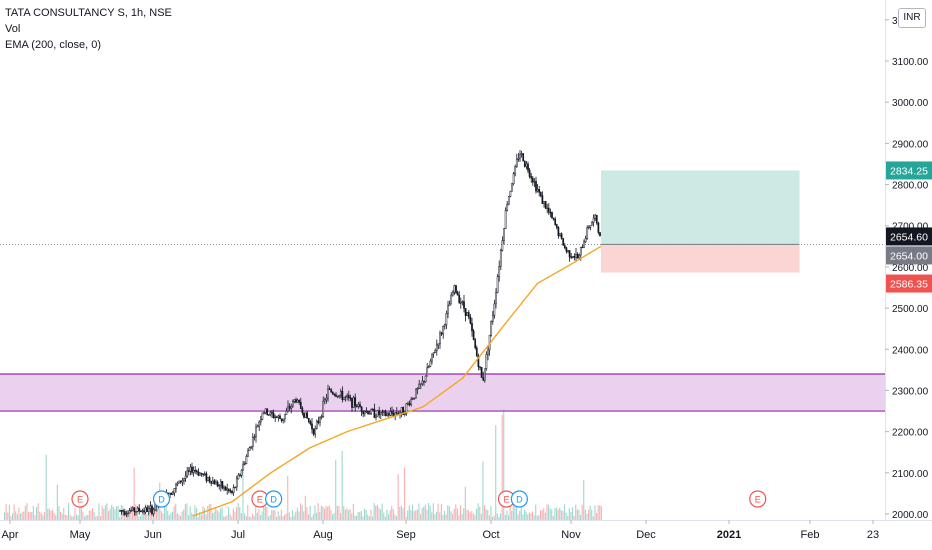 The image size is (932, 550). What do you see at coordinates (53, 45) in the screenshot?
I see `ema-indicator-label: EMA (200, close, 0)` at bounding box center [53, 45].